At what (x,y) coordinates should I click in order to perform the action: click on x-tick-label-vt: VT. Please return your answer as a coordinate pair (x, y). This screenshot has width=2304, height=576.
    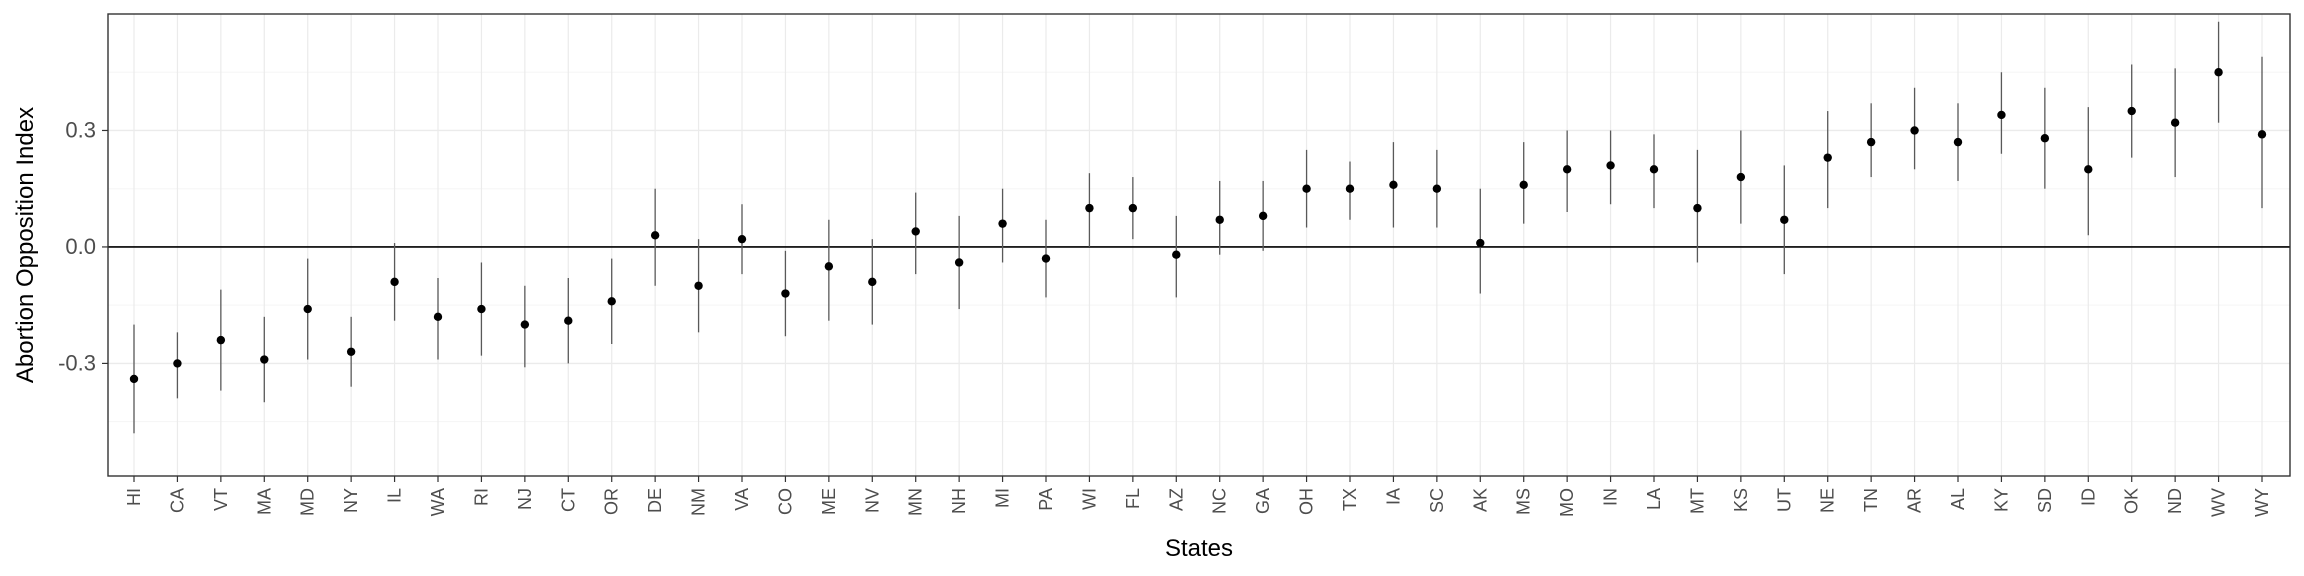
    Looking at the image, I should click on (221, 499).